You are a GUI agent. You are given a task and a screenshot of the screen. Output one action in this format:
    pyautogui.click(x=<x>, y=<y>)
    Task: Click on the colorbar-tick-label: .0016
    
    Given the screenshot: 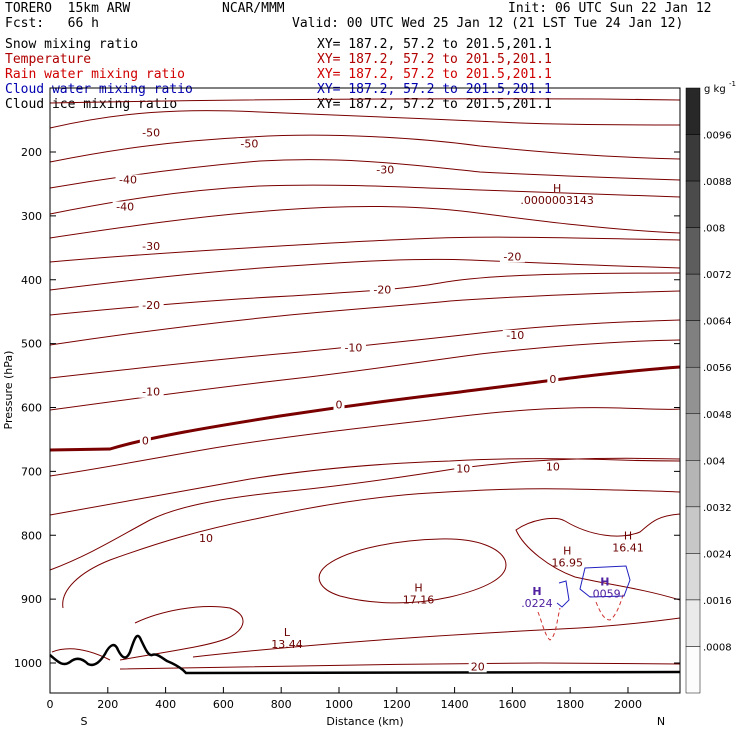 What is the action you would take?
    pyautogui.click(x=717, y=601)
    